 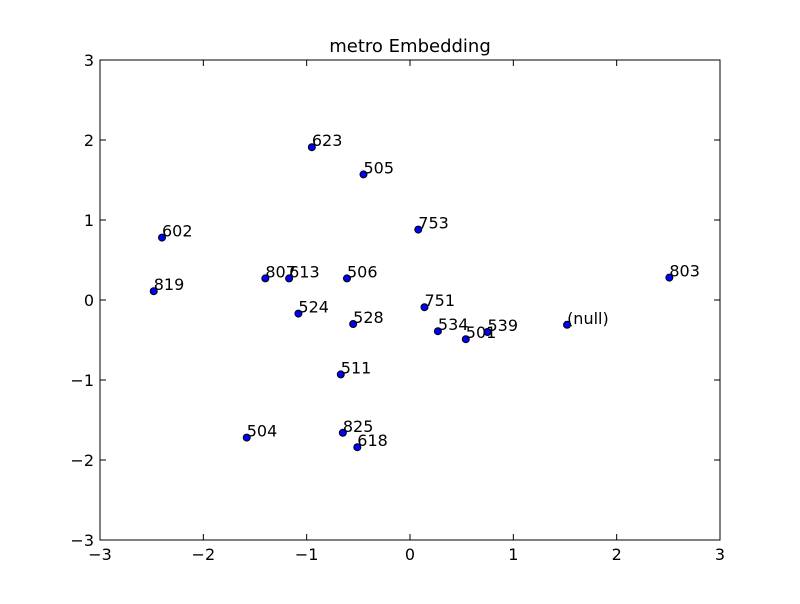 What do you see at coordinates (89, 220) in the screenshot?
I see `y-tick-label: 1` at bounding box center [89, 220].